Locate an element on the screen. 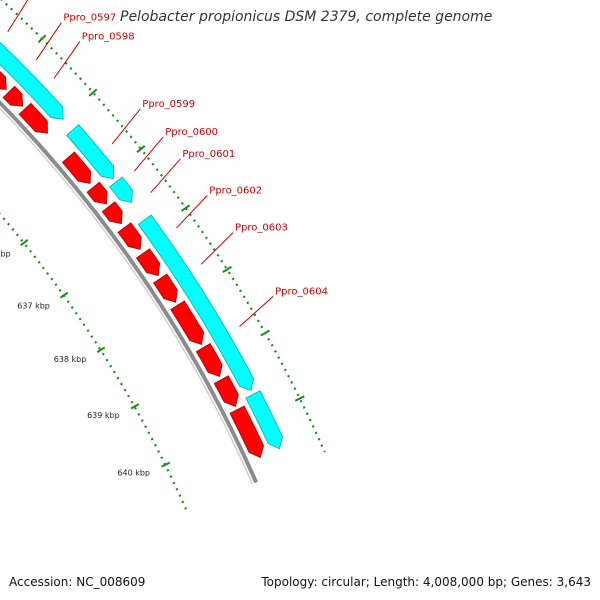 This screenshot has height=600, width=600. gene-label: Ppro_0599 is located at coordinates (168, 104).